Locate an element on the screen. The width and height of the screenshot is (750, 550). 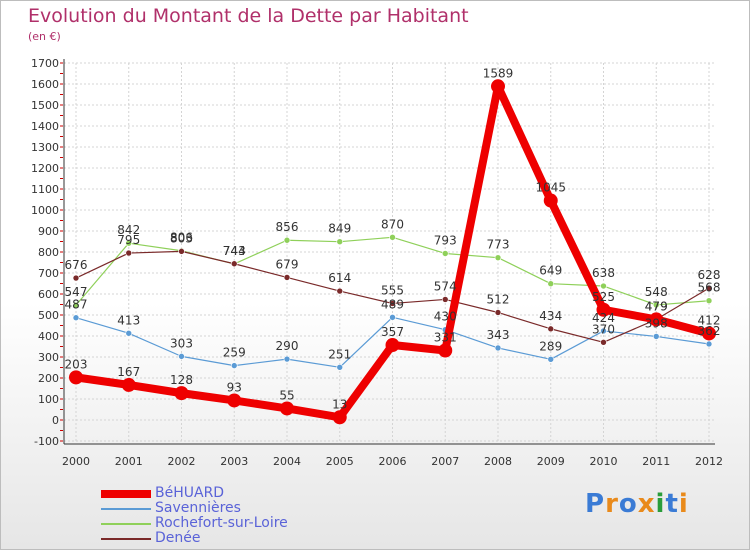
data-label: 1589 is located at coordinates (498, 73).